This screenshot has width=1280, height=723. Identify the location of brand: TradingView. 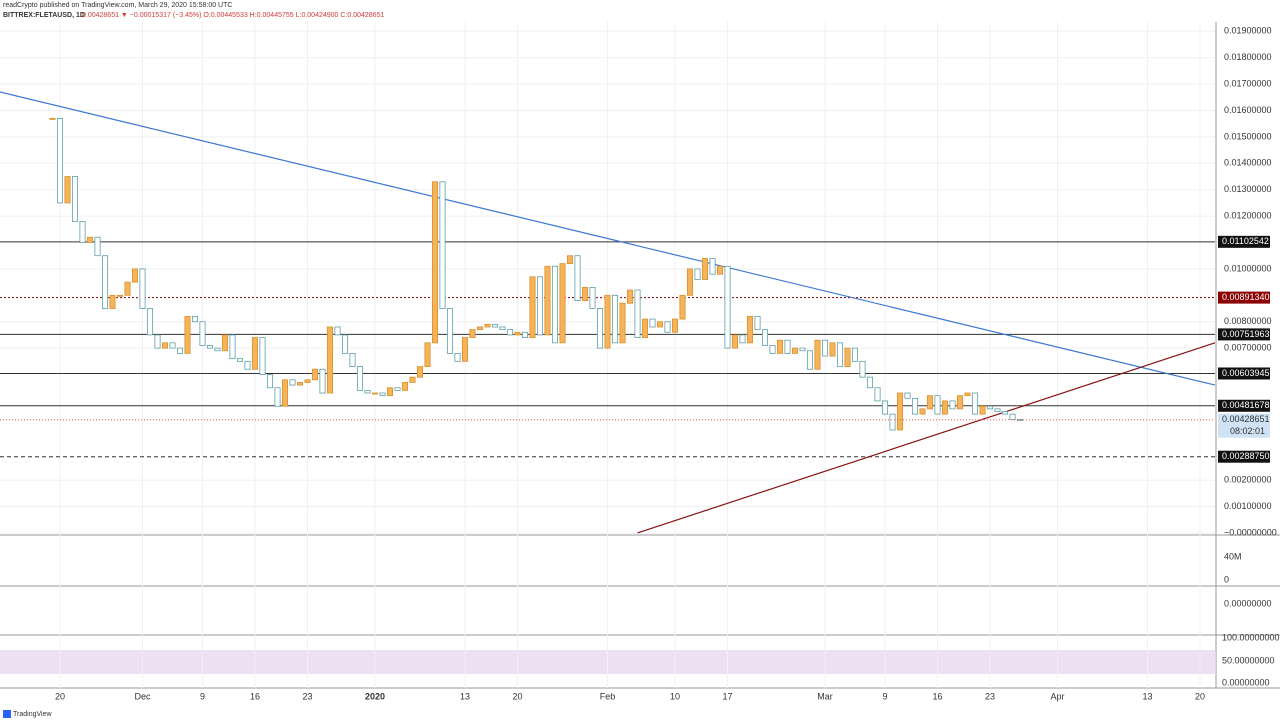
(32, 714).